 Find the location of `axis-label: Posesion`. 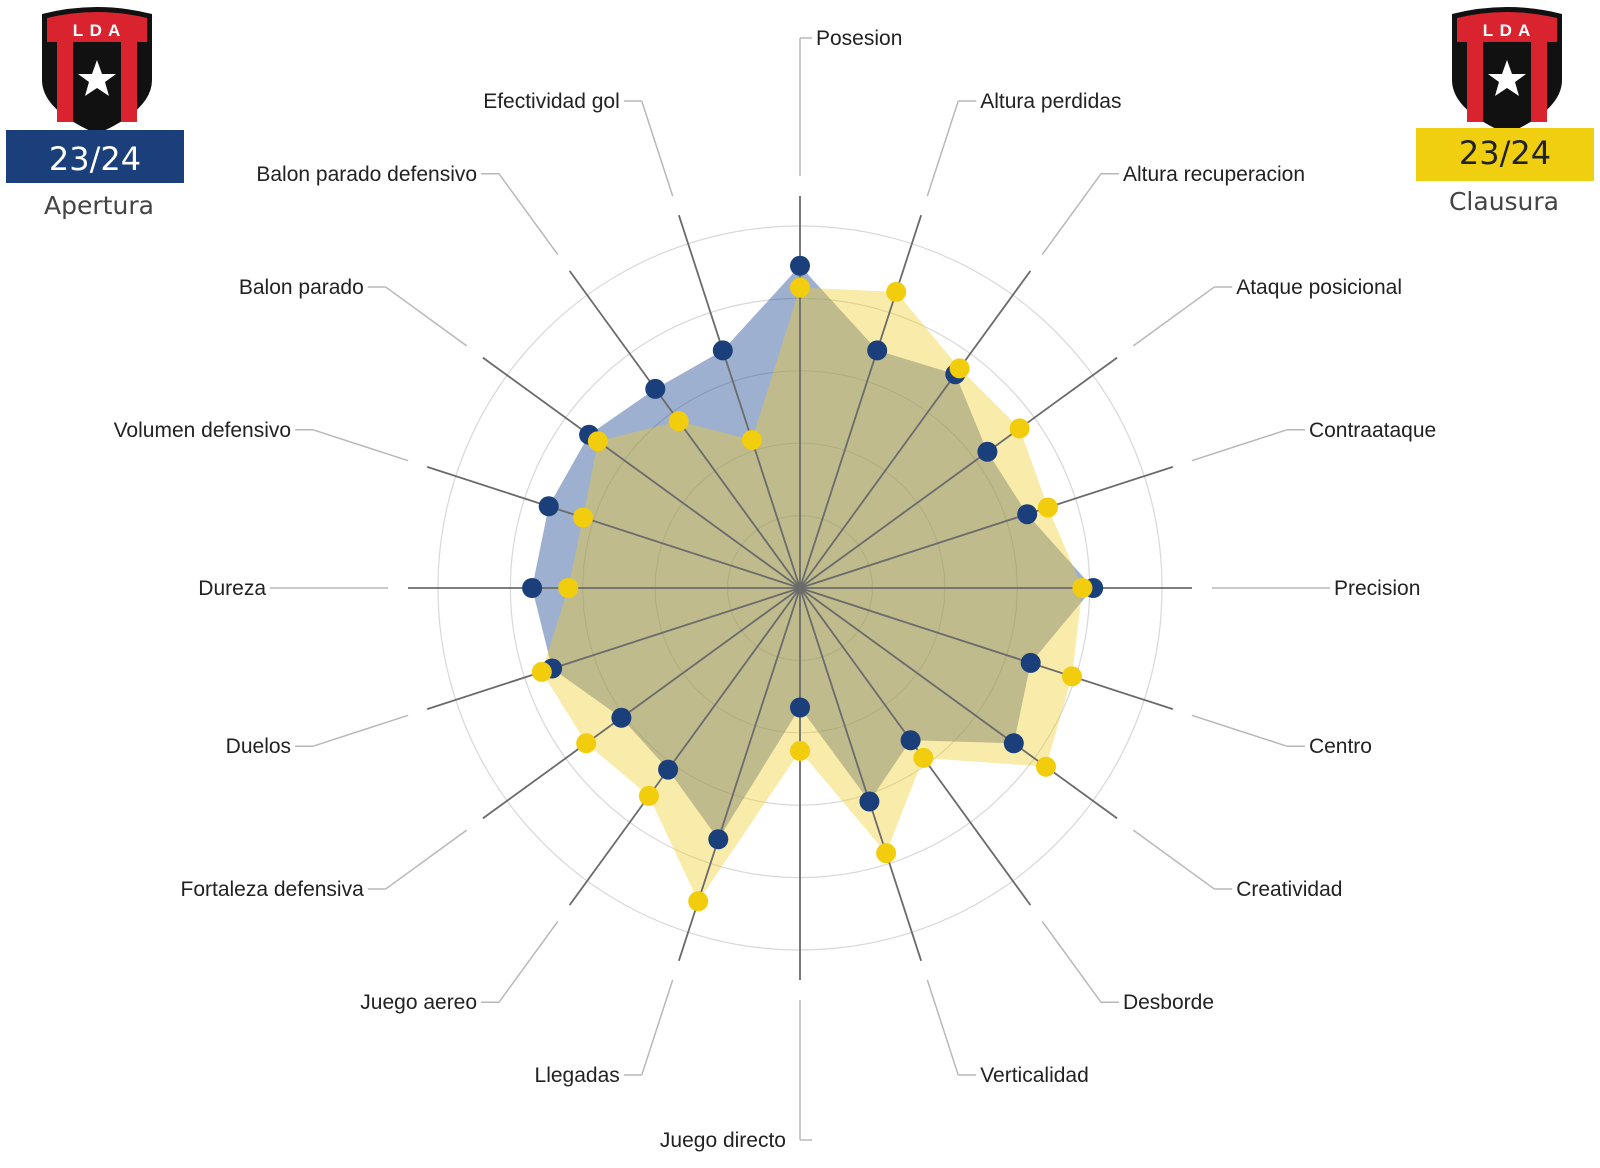

axis-label: Posesion is located at coordinates (859, 38).